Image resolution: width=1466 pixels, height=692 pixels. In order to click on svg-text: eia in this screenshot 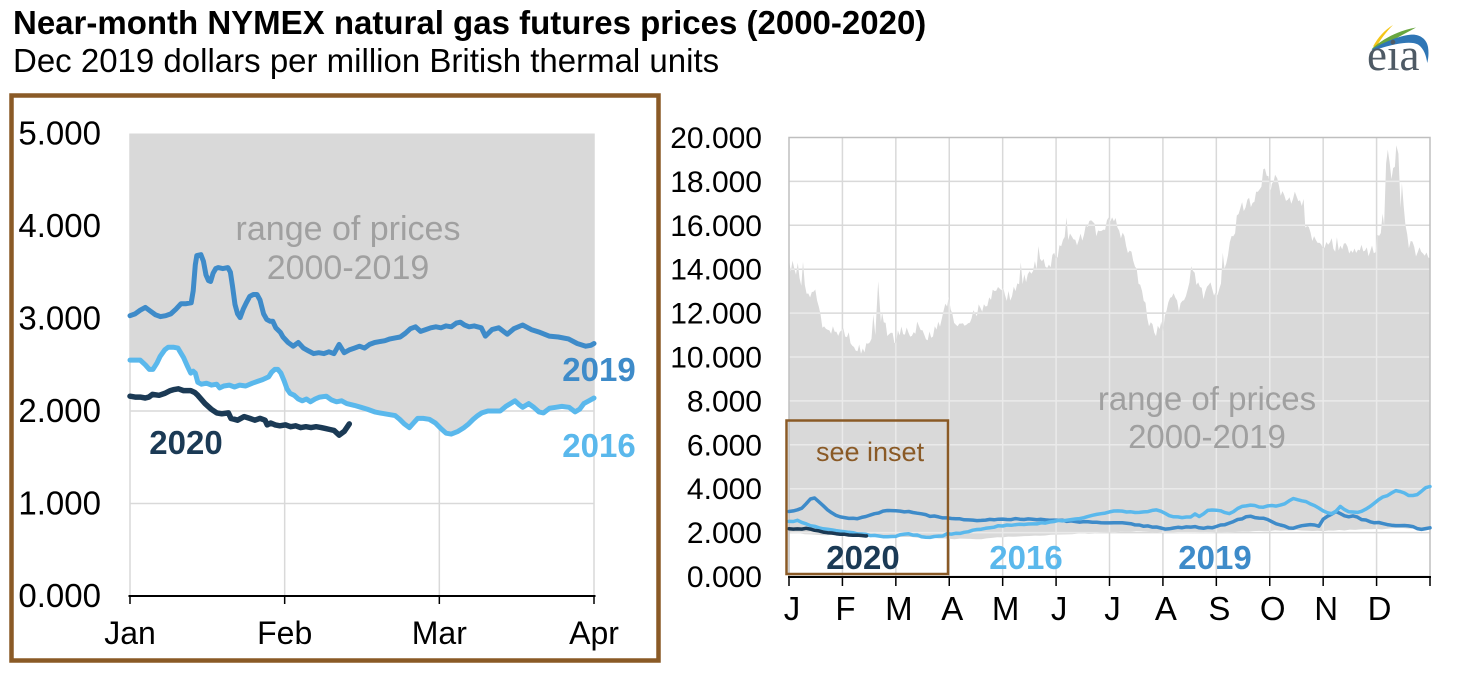, I will do `click(1393, 55)`.